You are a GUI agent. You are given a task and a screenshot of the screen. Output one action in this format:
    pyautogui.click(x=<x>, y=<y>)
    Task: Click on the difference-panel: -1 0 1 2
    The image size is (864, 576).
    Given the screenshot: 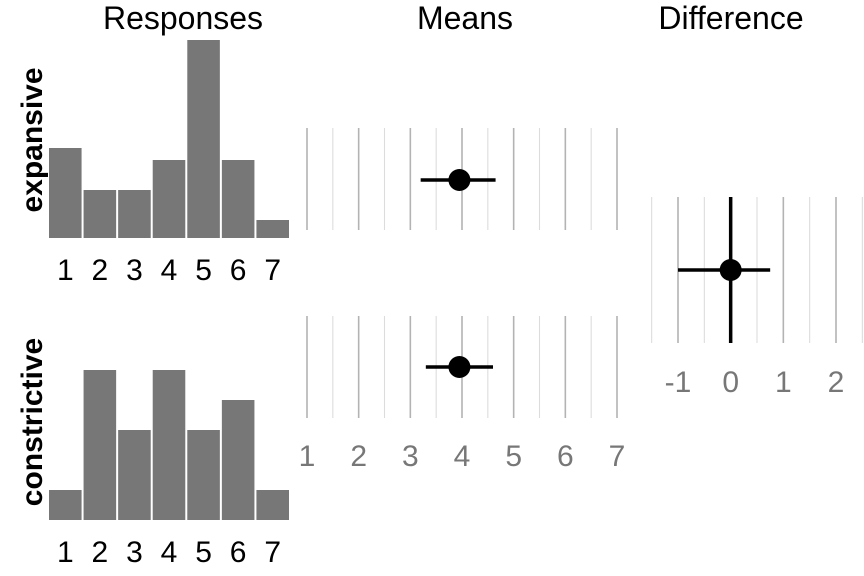 What is the action you would take?
    pyautogui.click(x=757, y=298)
    